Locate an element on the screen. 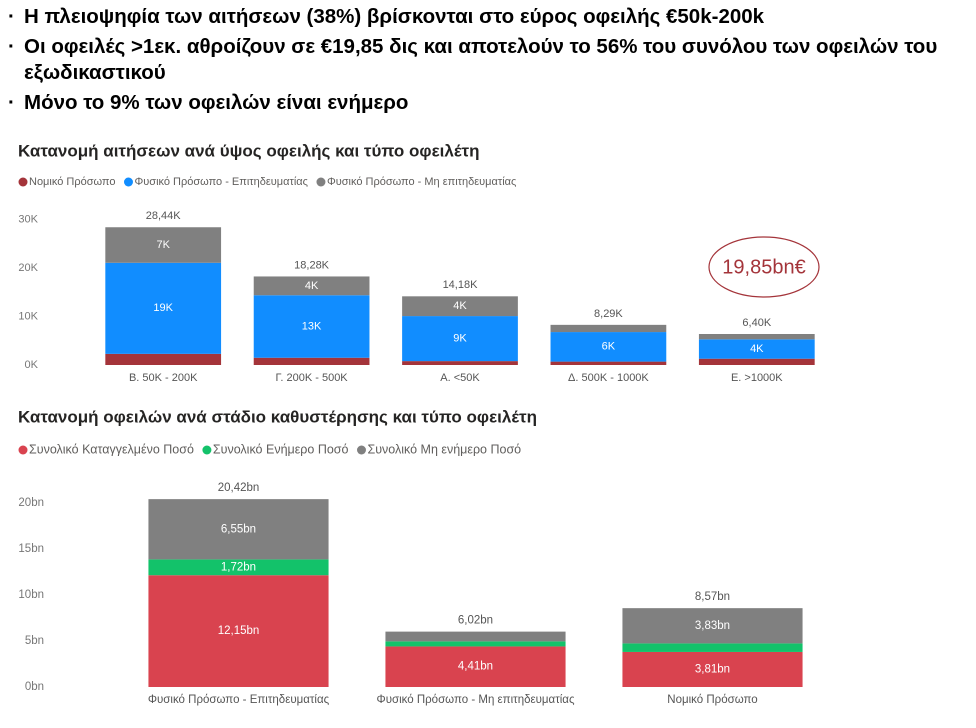  value-label: 6K is located at coordinates (609, 347).